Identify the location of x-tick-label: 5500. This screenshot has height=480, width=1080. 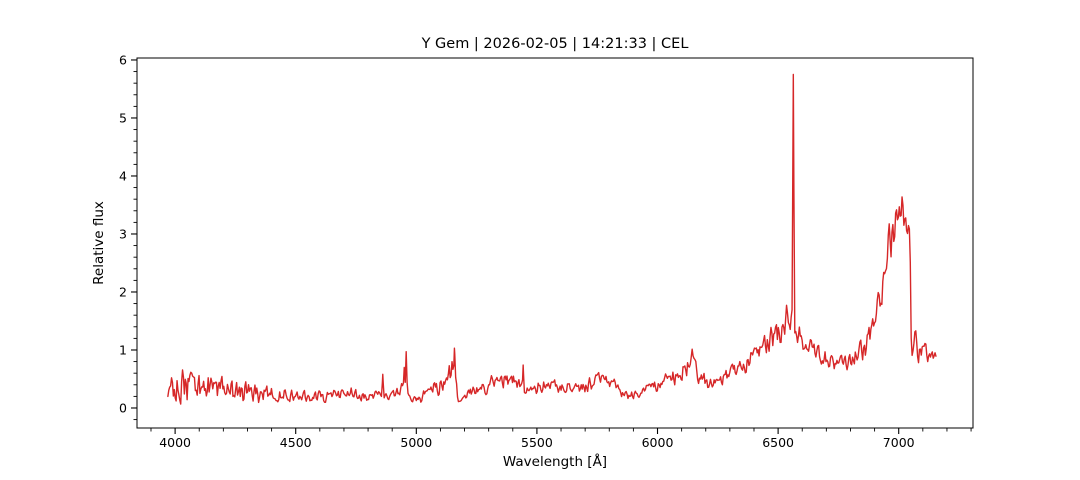
(537, 442).